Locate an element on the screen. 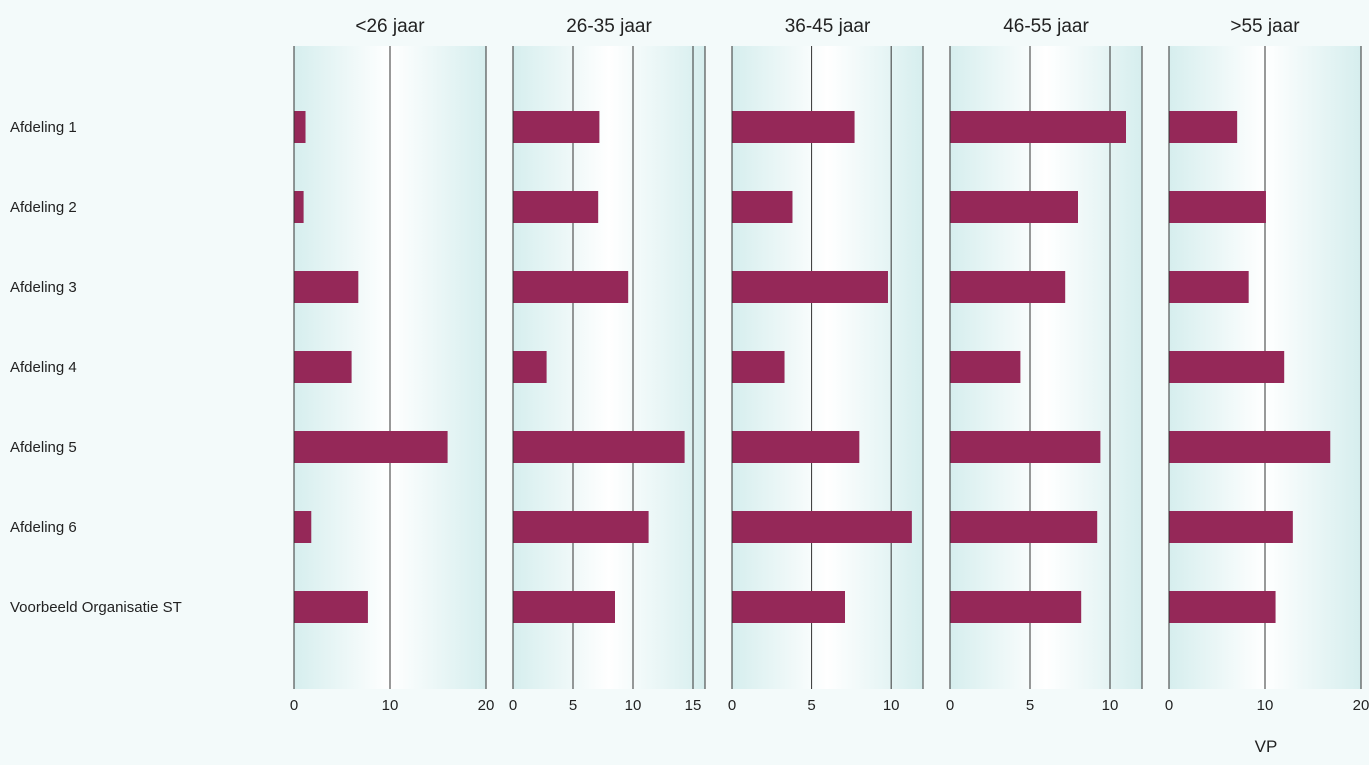  panel-title: >55 jaar is located at coordinates (1265, 26).